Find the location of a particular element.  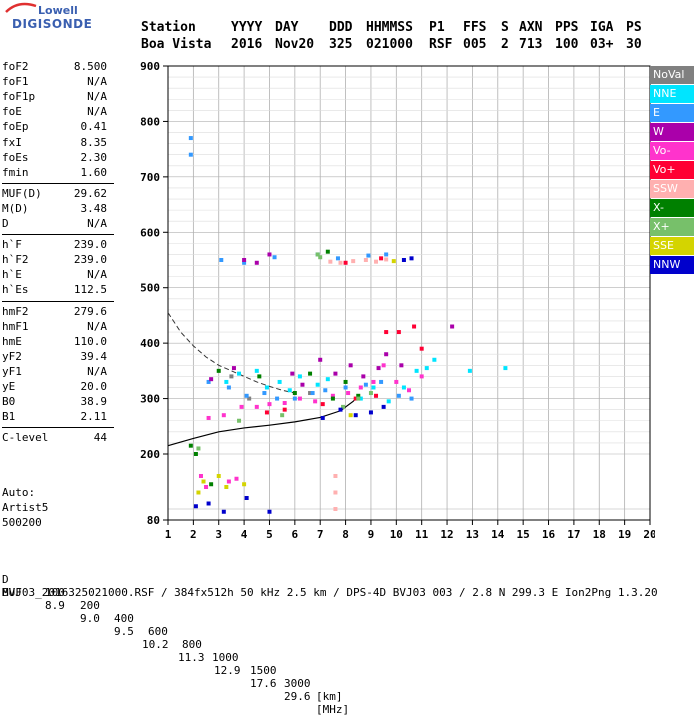

param-row: foF1p N/A is located at coordinates (54, 97).